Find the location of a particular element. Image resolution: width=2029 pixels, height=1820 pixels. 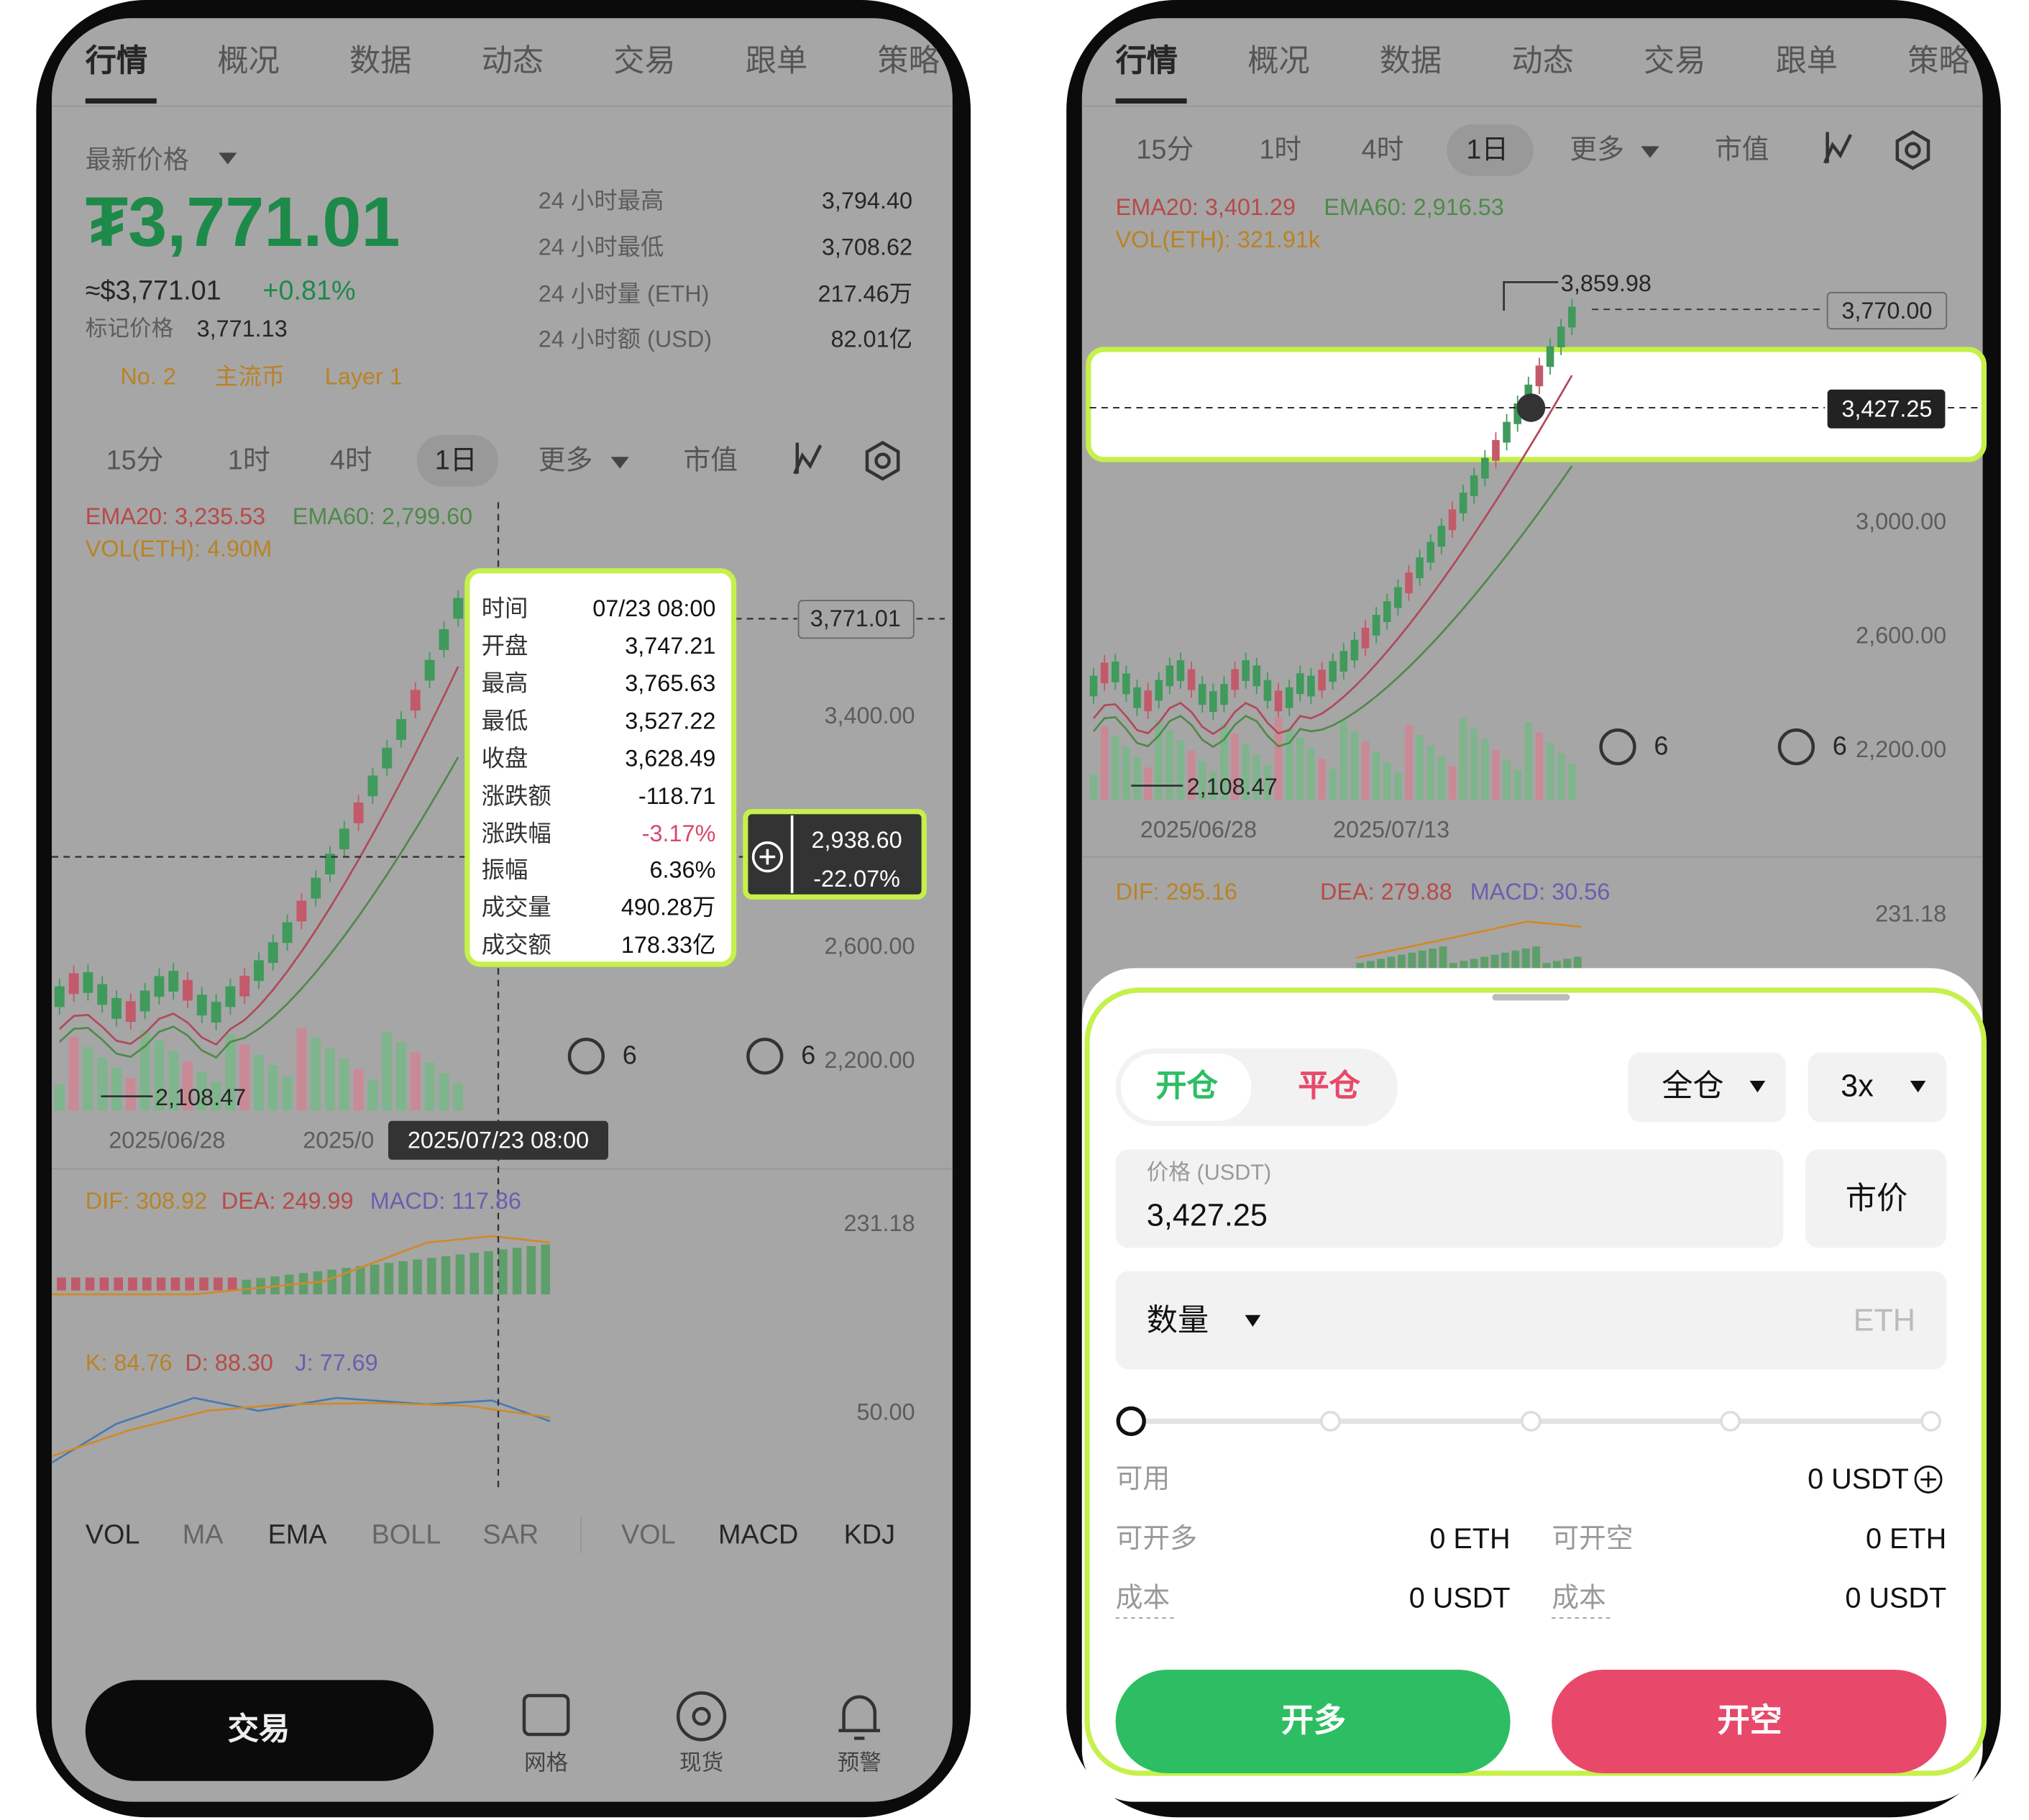

tooltip-value: -3.17% is located at coordinates (678, 833).